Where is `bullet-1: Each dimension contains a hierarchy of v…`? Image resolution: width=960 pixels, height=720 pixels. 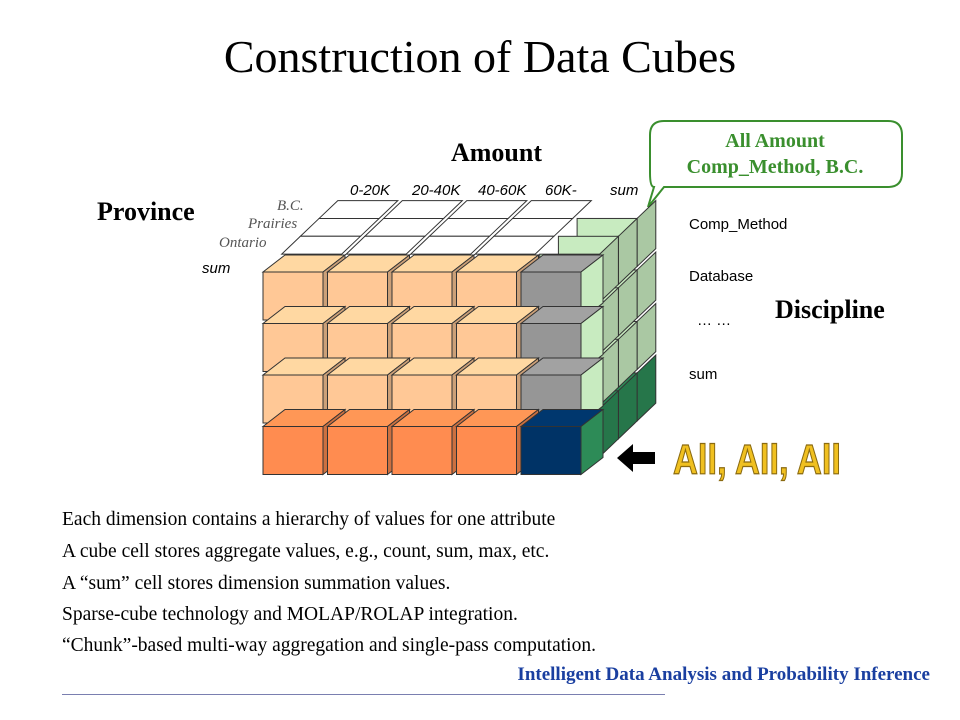
bullet-1: Each dimension contains a hierarchy of v… is located at coordinates (309, 519).